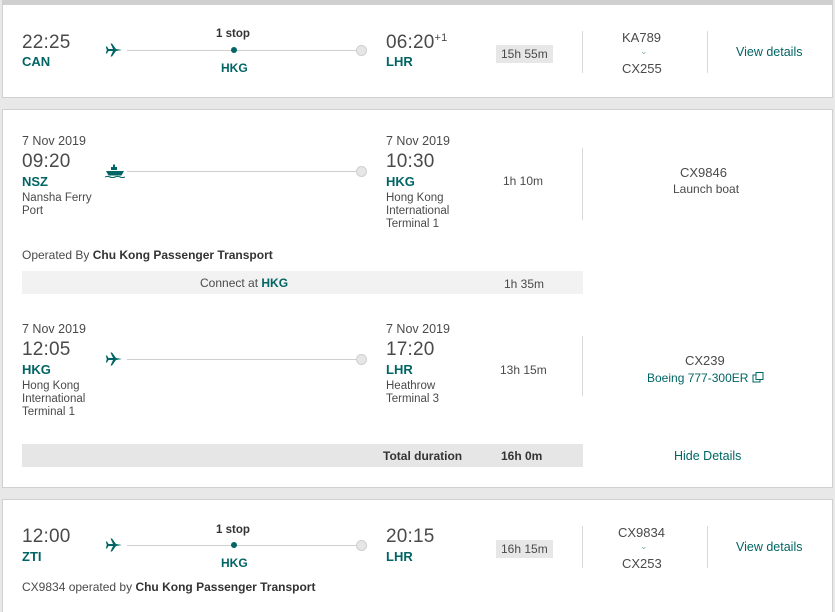 The width and height of the screenshot is (835, 612). I want to click on segment1-departure-place: Nansha Ferry Port, so click(57, 204).